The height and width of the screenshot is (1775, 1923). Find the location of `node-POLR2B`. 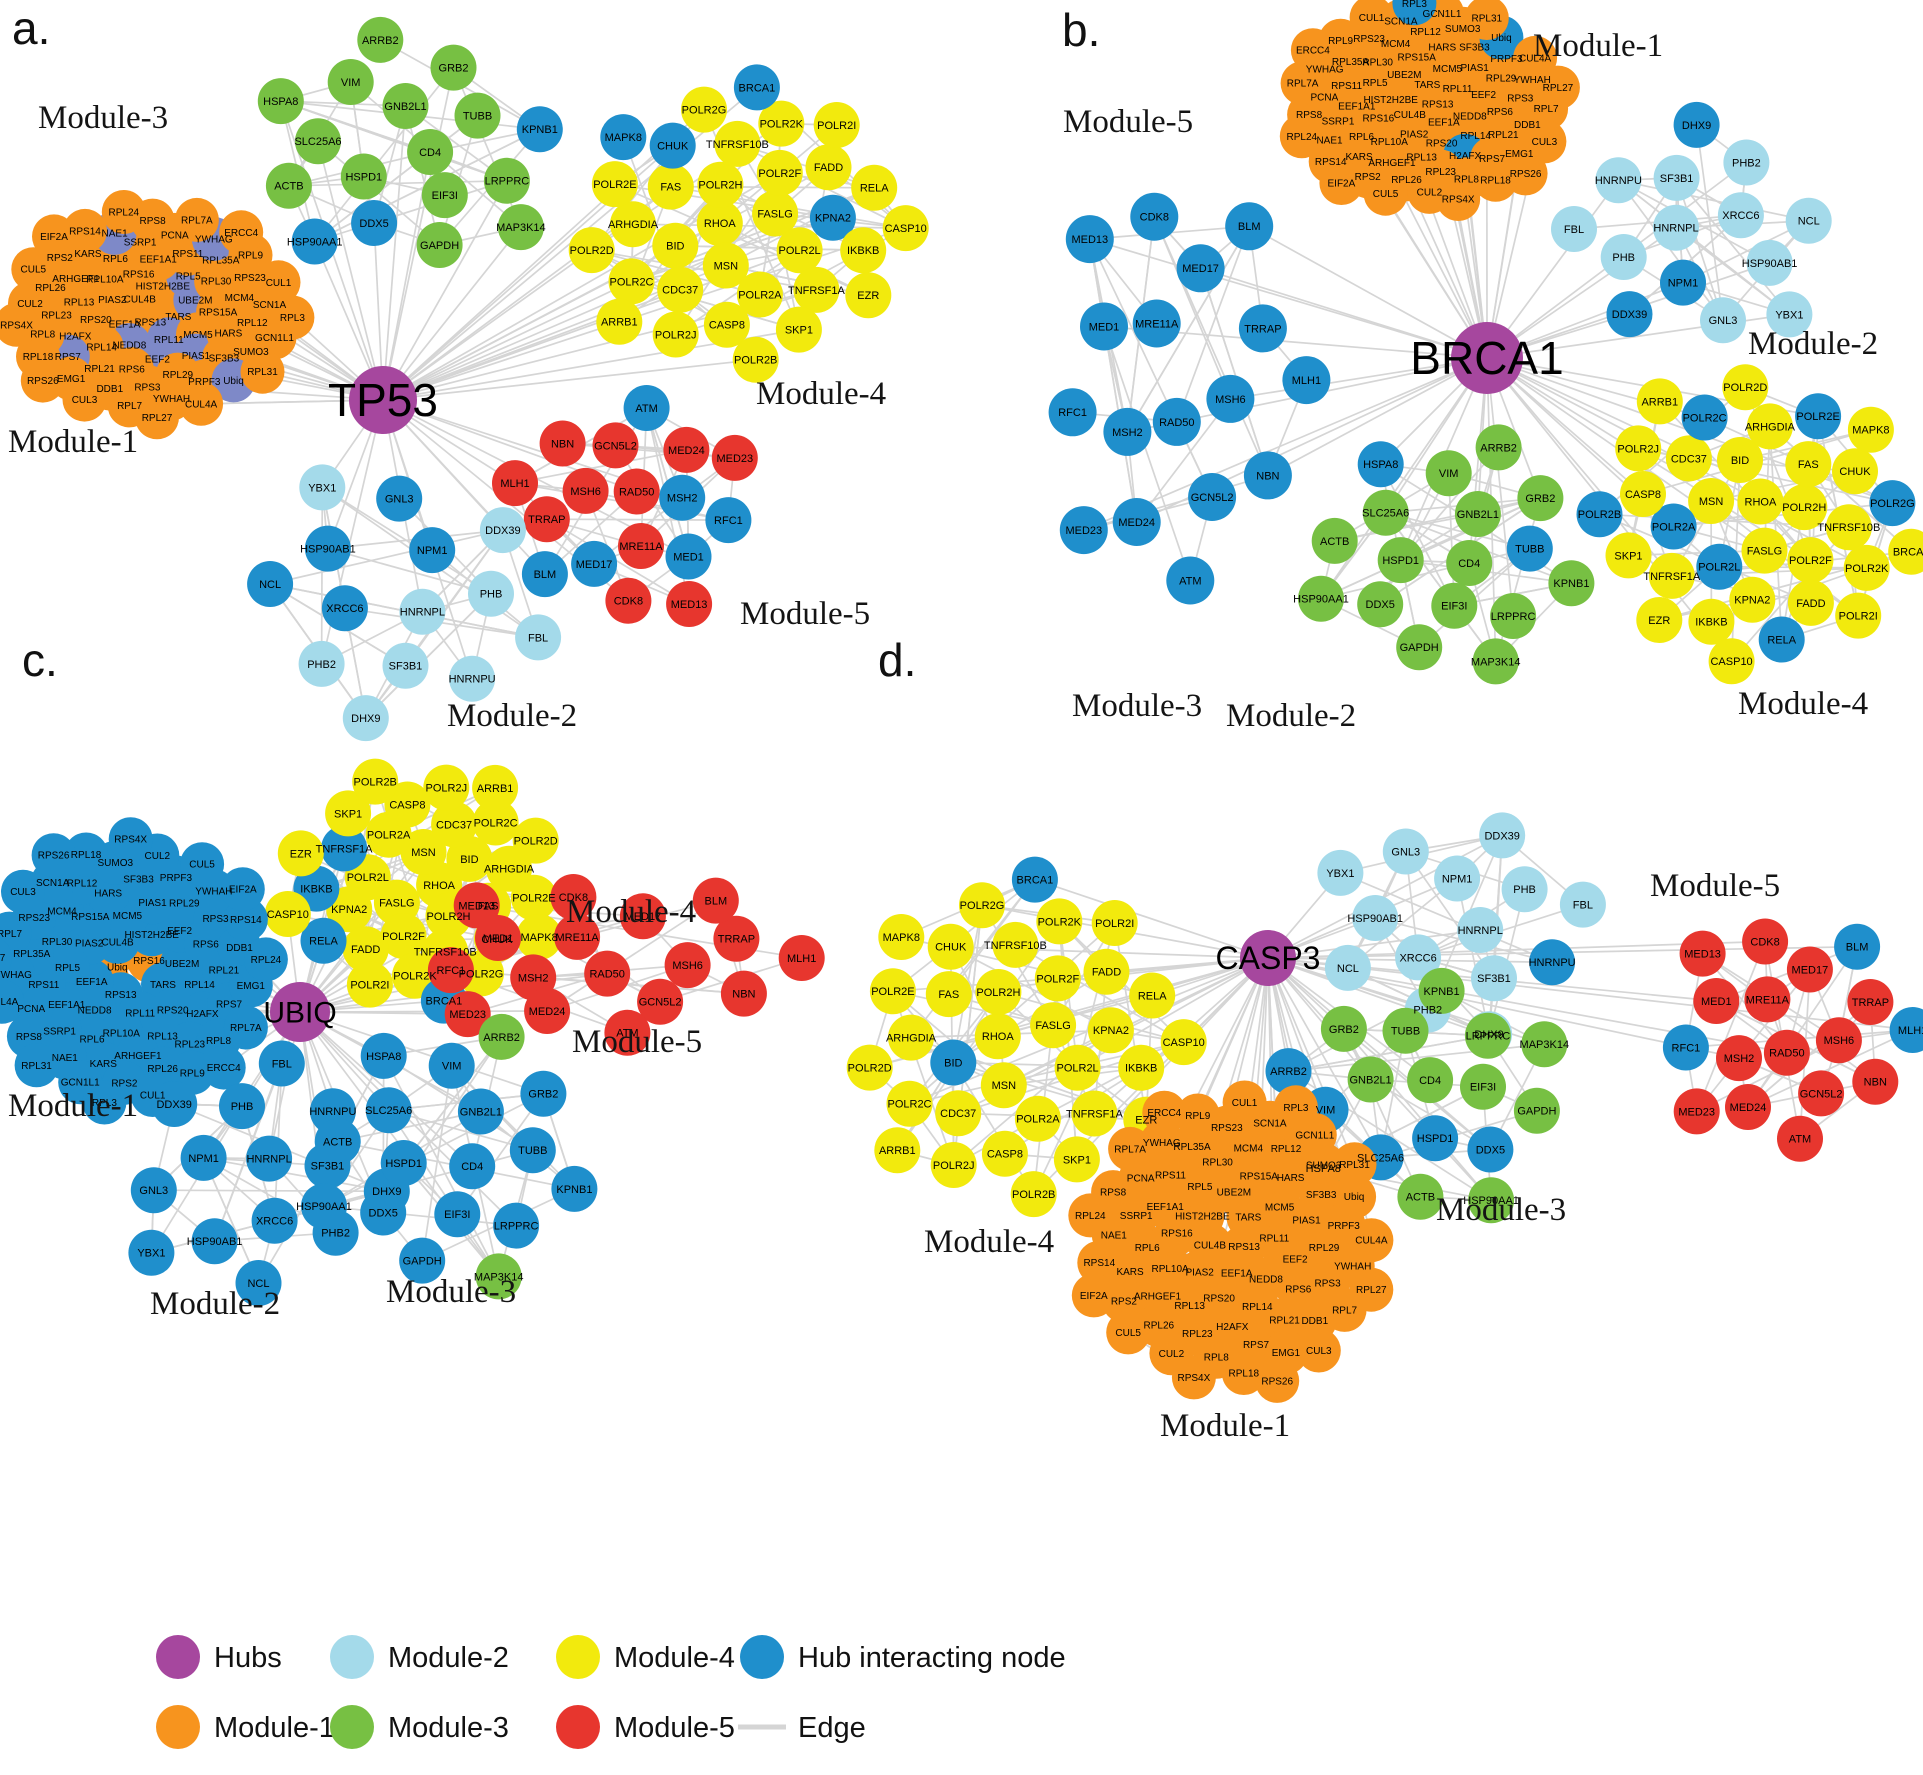

node-POLR2B is located at coordinates (755, 359).